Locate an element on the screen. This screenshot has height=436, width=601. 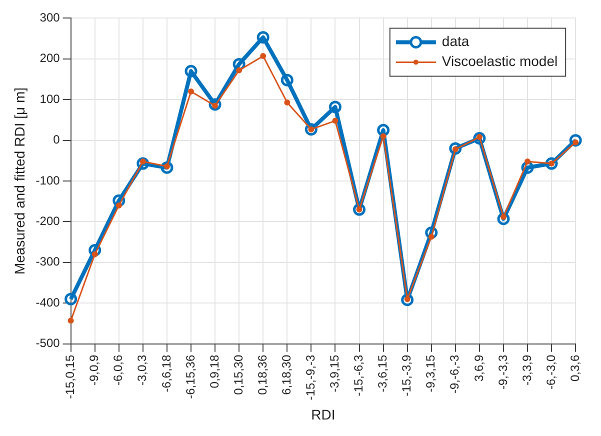
x-tick-label: -9,-3,3 is located at coordinates (503, 372).